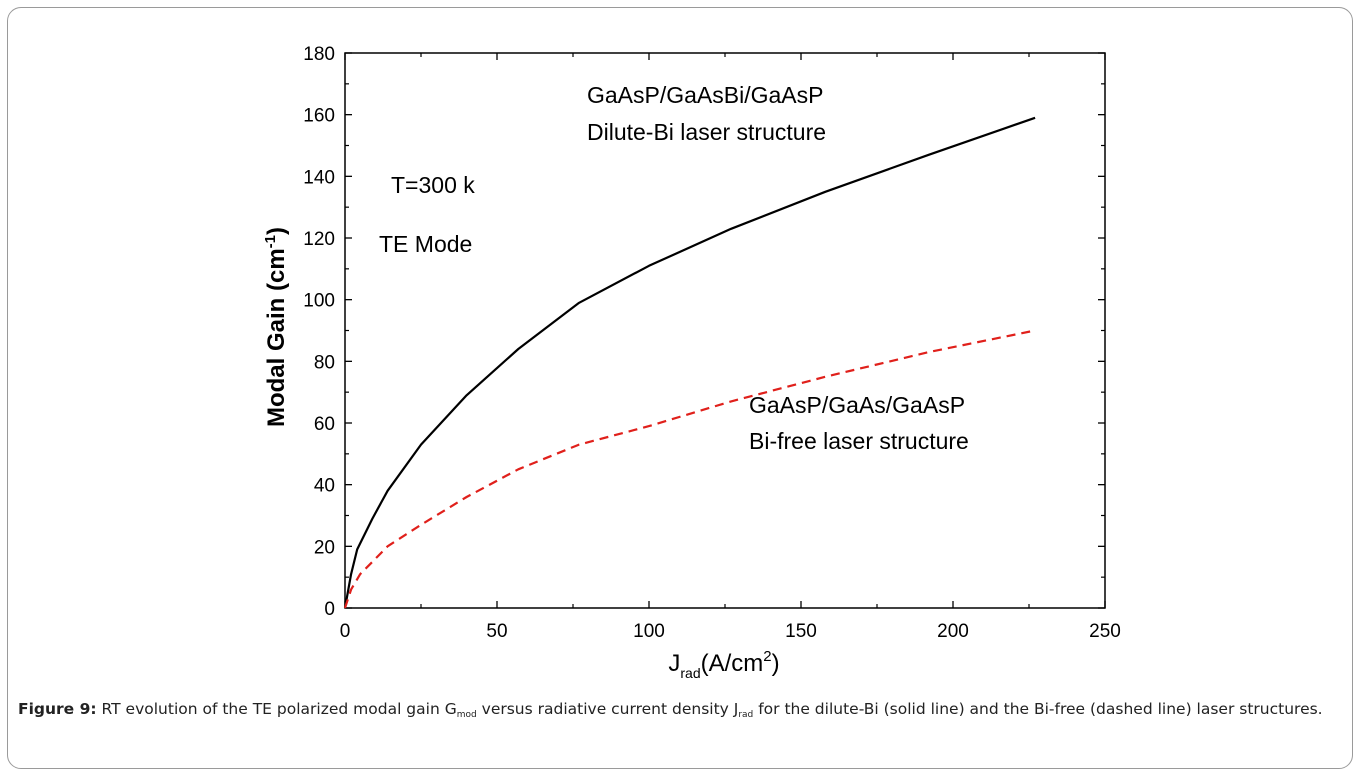  Describe the element at coordinates (425, 244) in the screenshot. I see `annotation-mode: TE Mode` at that location.